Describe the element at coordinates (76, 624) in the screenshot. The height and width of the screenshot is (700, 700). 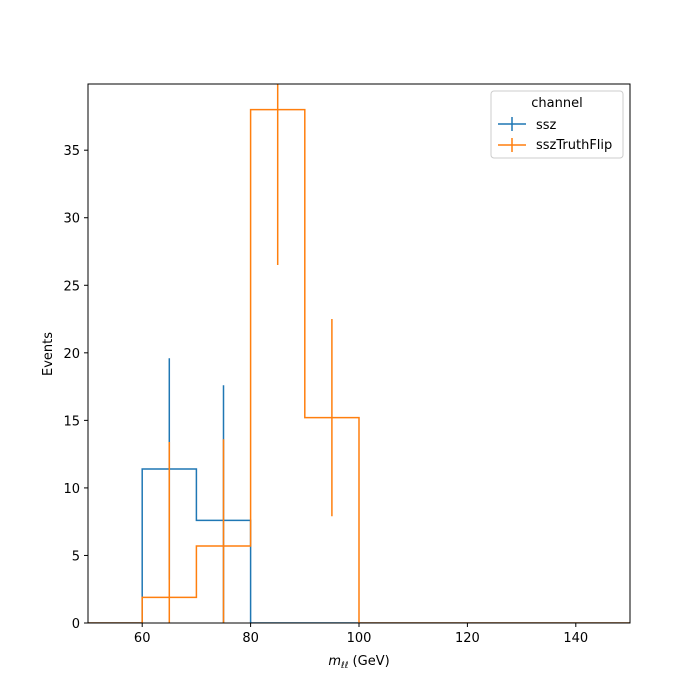
I see `y-tick-label: 0` at that location.